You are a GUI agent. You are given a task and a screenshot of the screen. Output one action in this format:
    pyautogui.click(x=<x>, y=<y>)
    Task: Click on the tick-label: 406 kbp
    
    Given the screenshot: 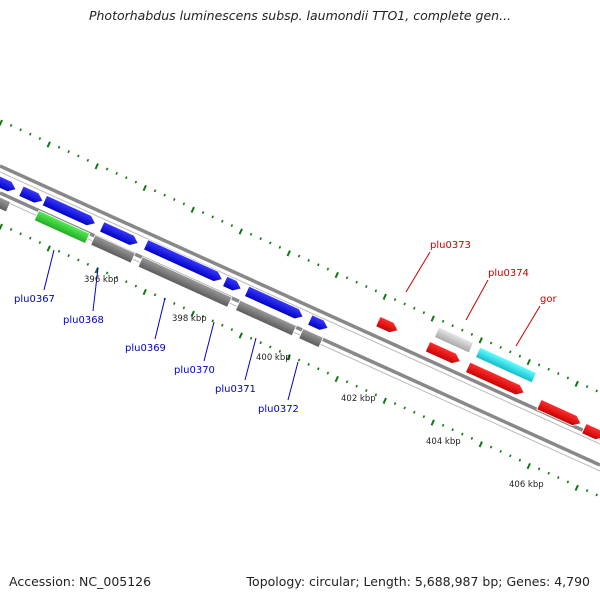 What is the action you would take?
    pyautogui.click(x=526, y=485)
    